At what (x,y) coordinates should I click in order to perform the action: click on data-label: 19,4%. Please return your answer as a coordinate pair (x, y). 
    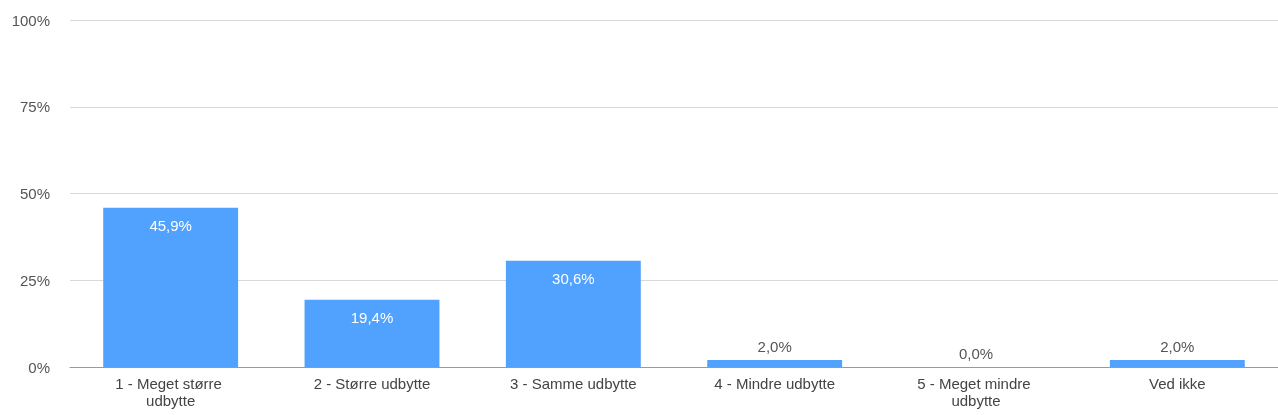
    Looking at the image, I should click on (372, 317).